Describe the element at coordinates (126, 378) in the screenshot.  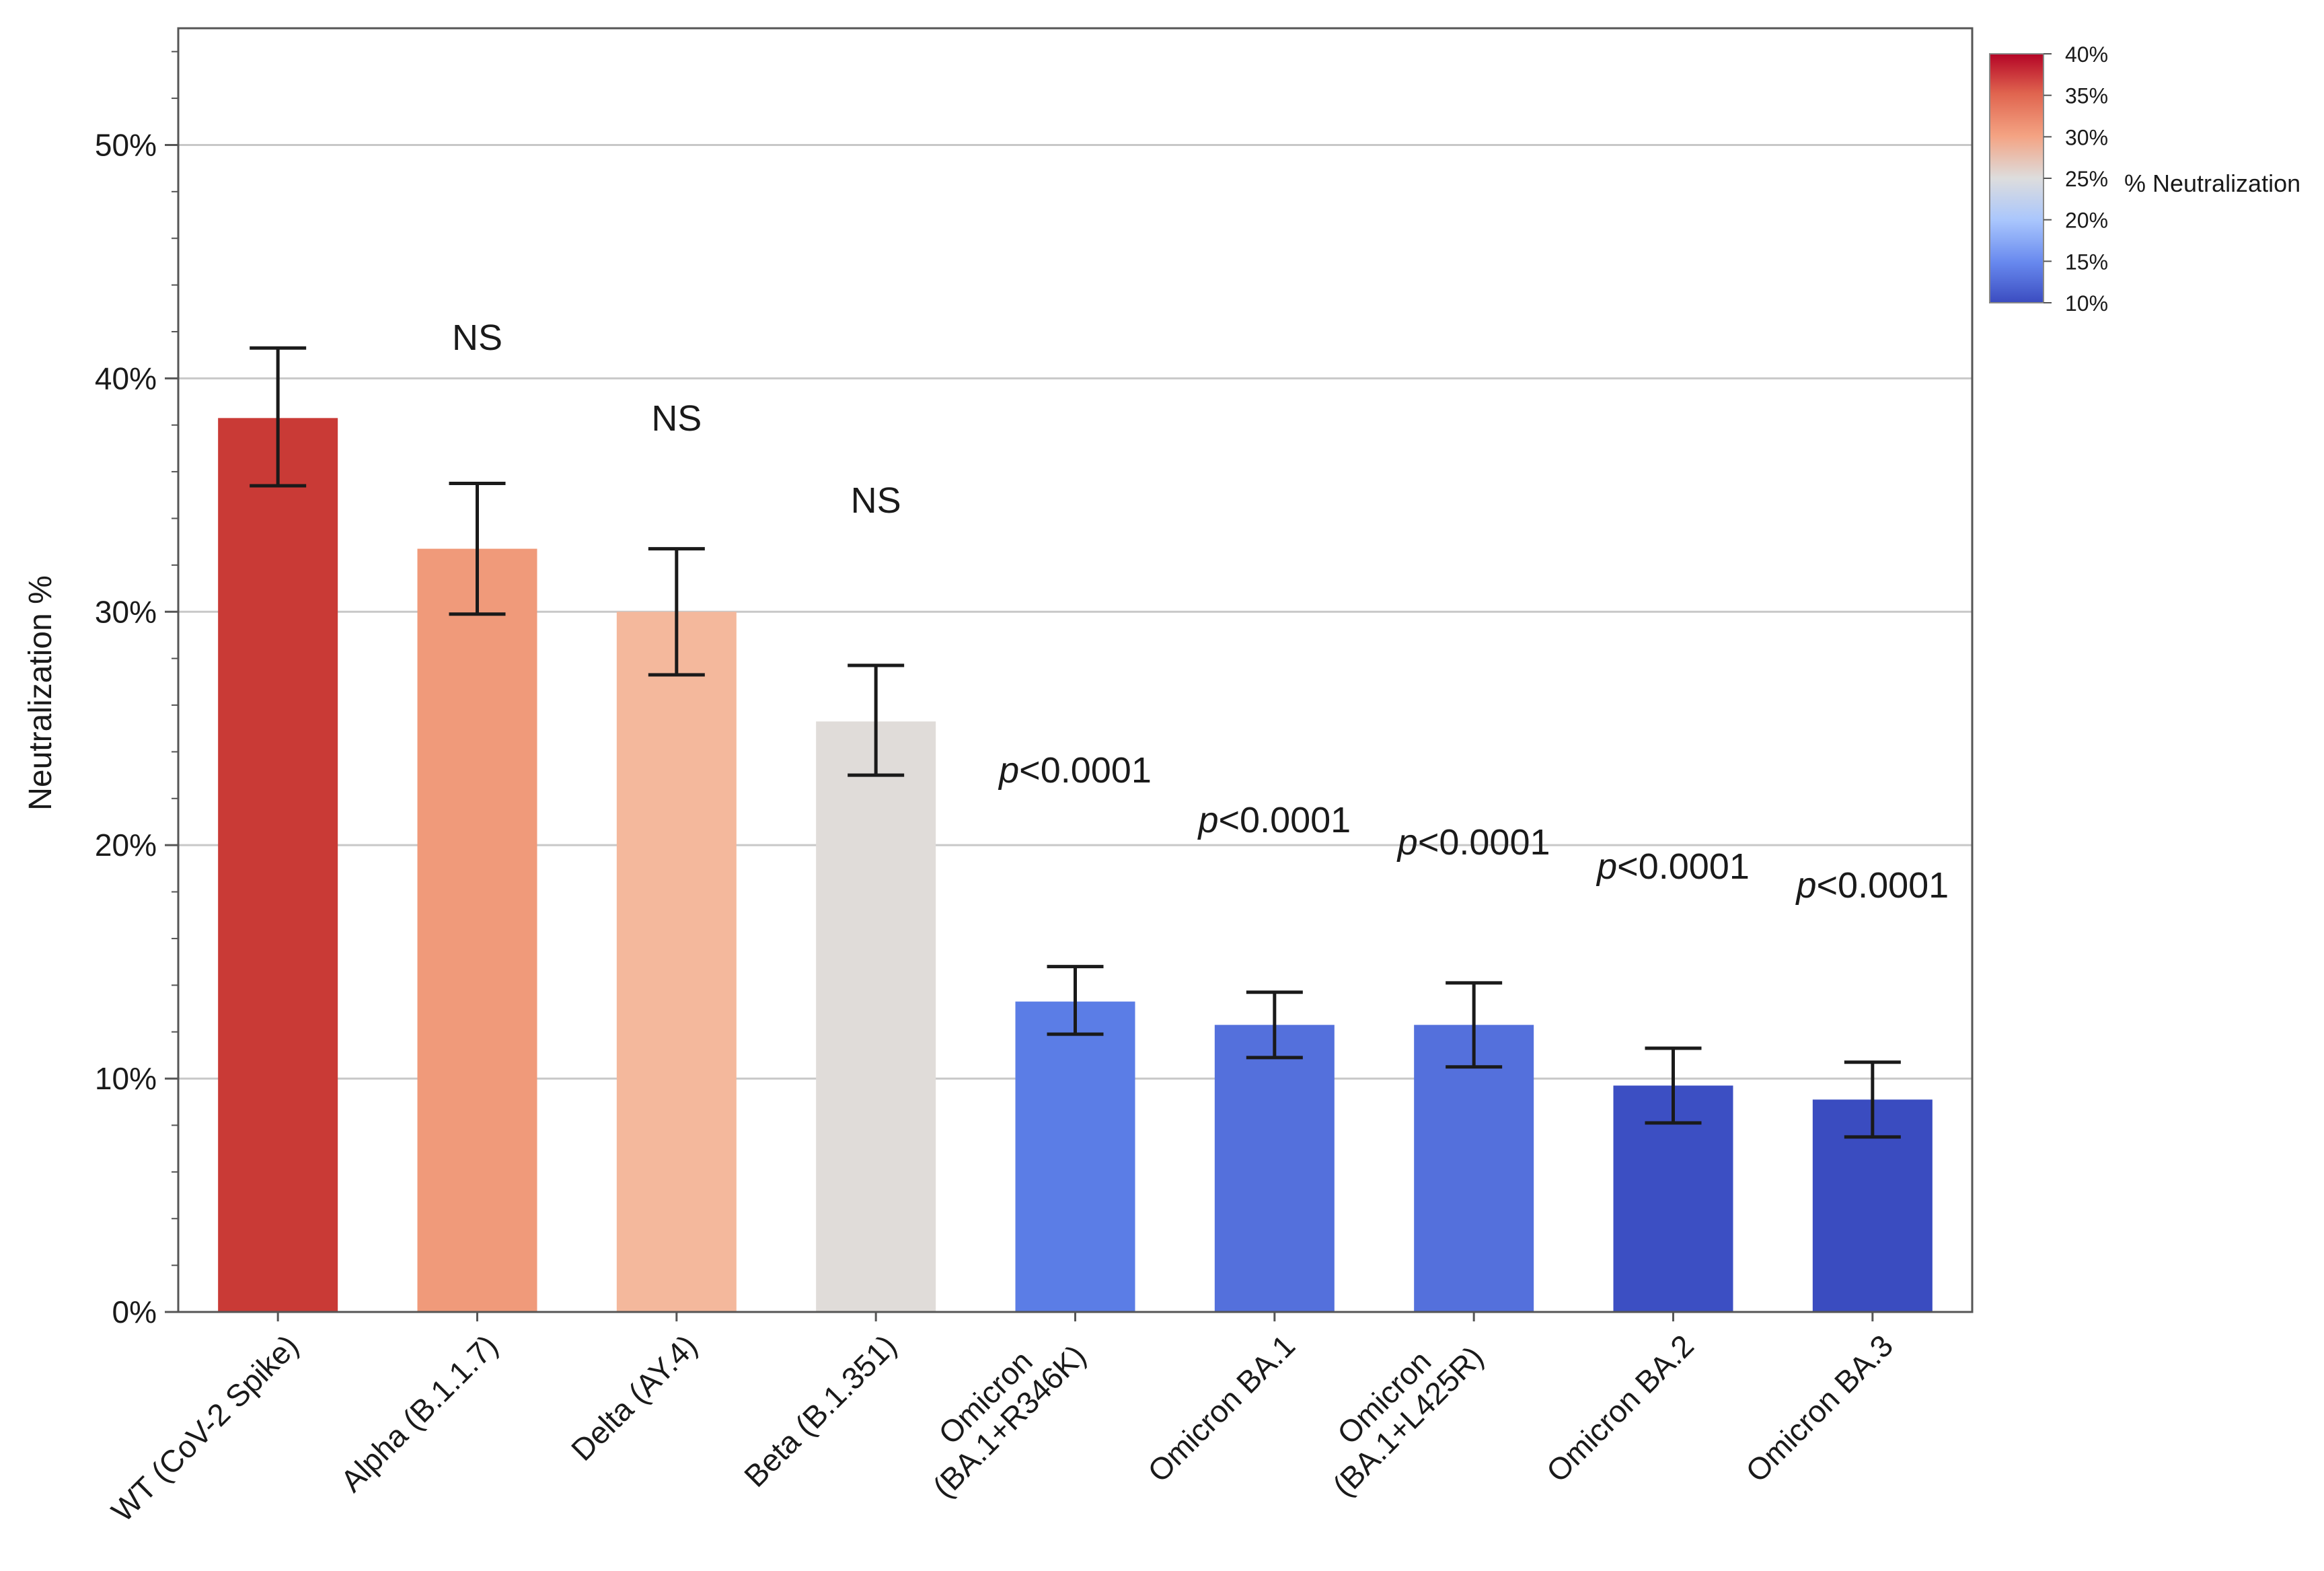
I see `y-tick-label: 40%` at that location.